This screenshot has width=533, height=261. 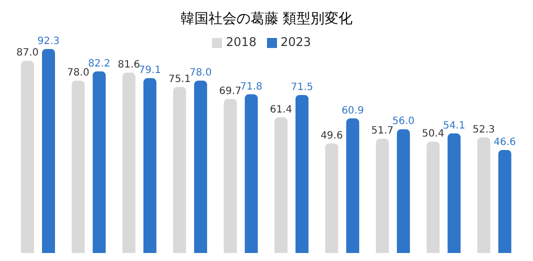 What do you see at coordinates (454, 126) in the screenshot?
I see `data-label: 54.1` at bounding box center [454, 126].